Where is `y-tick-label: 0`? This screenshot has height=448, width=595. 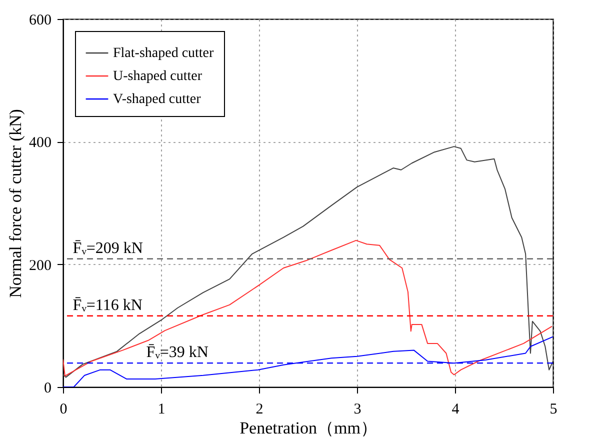 y-tick-label: 0 is located at coordinates (48, 388).